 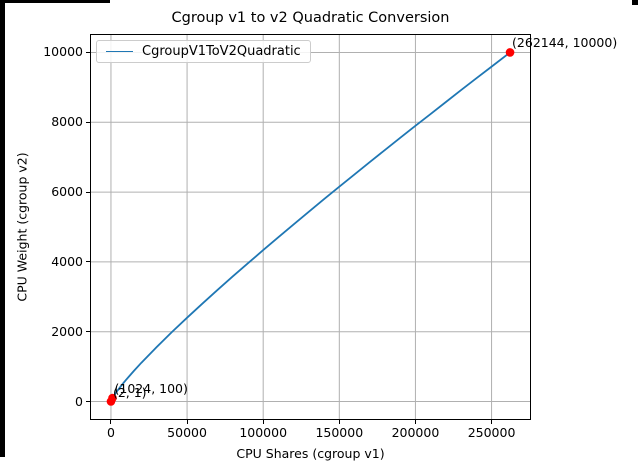 I want to click on x-tick-label: 50000, so click(x=187, y=432).